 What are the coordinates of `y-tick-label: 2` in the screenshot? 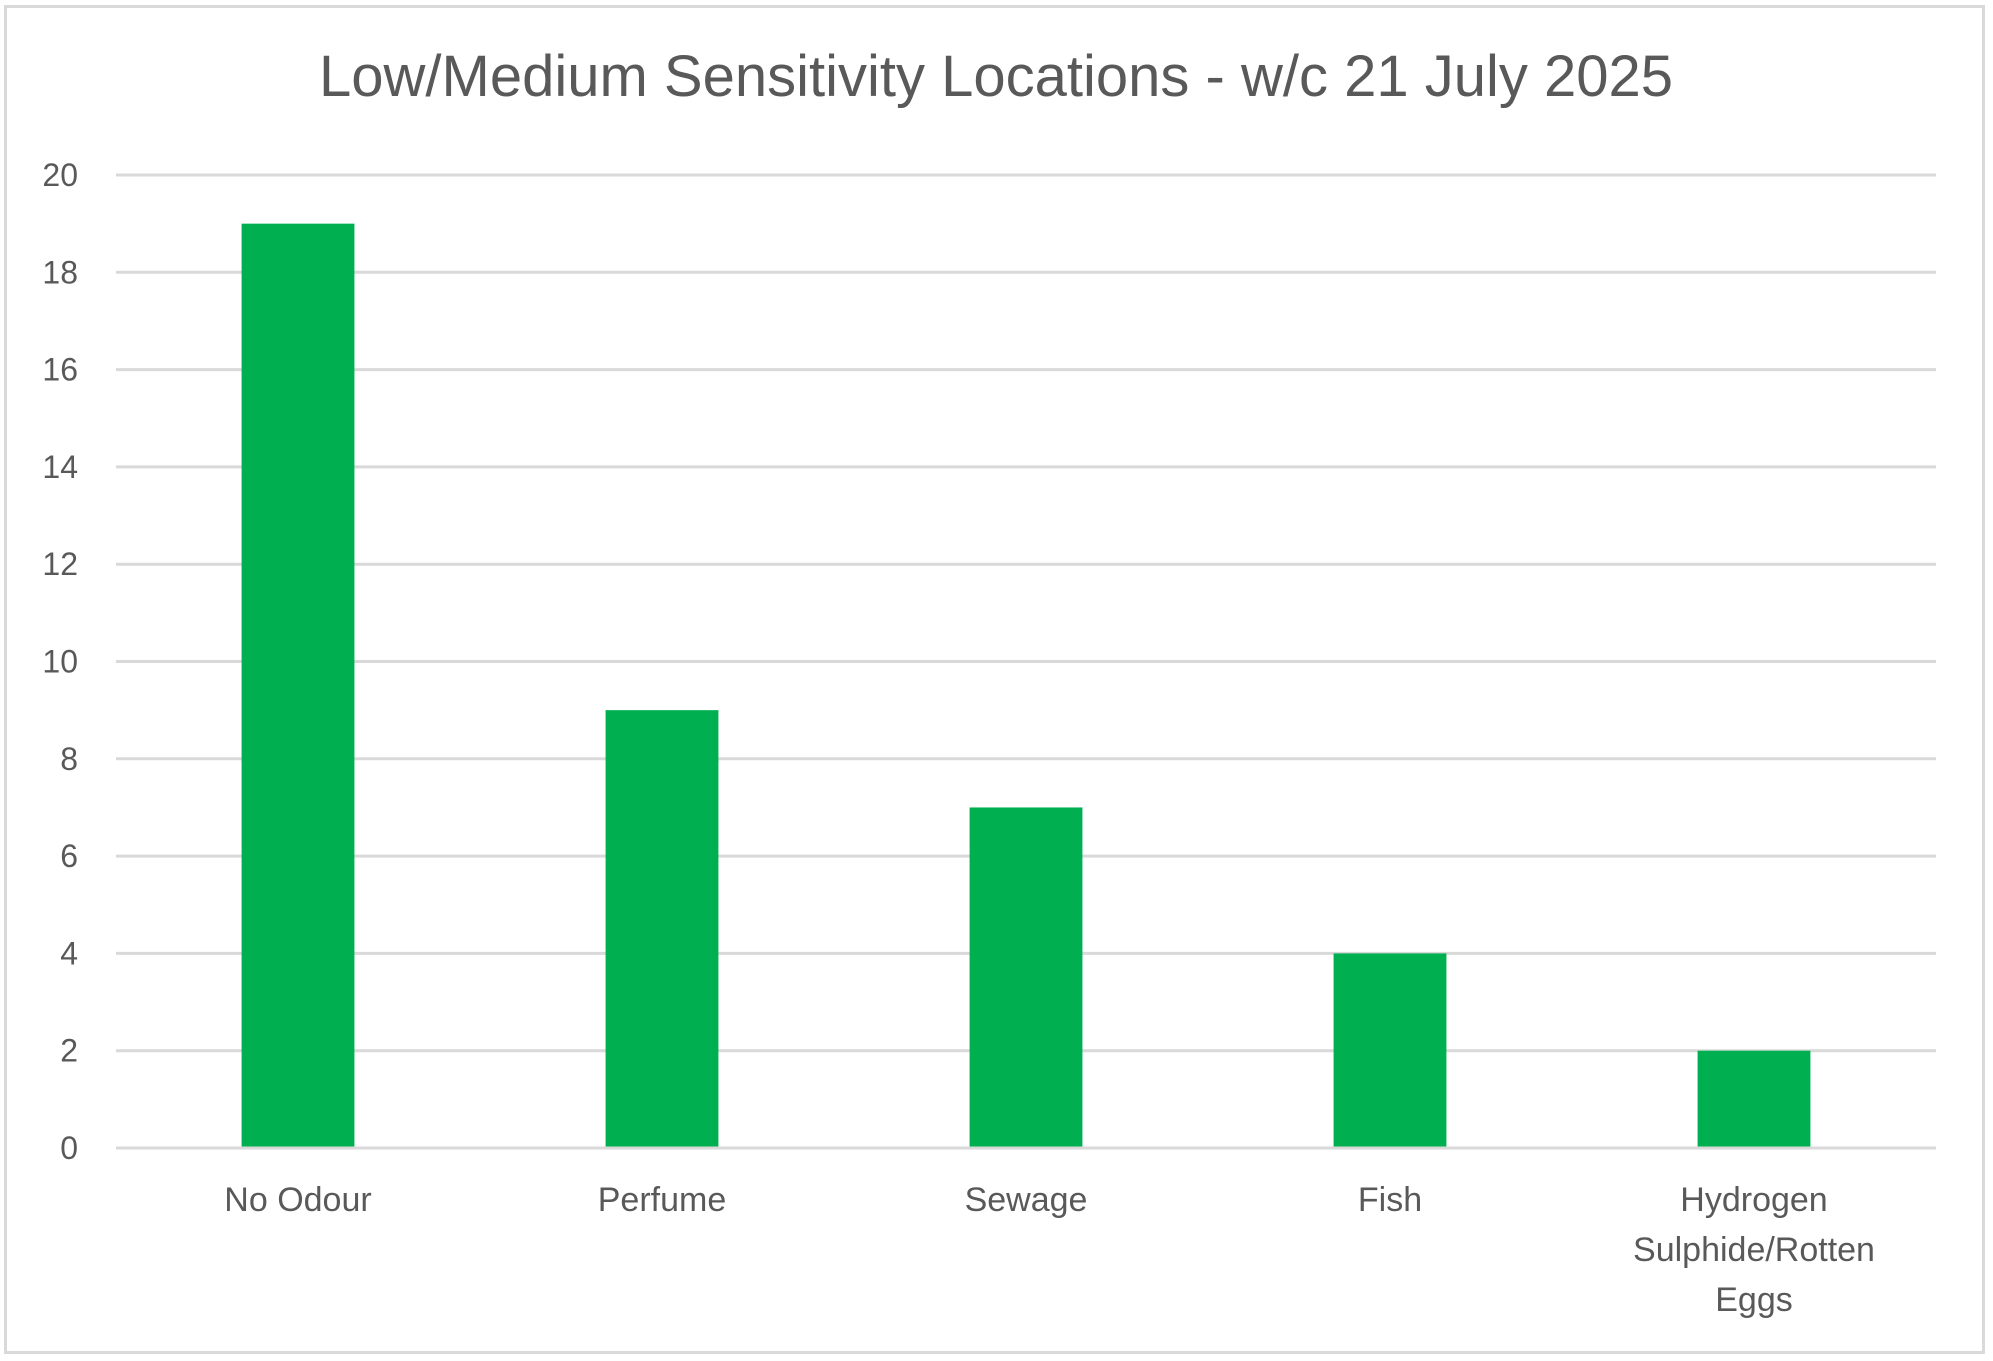 It's located at (69, 1051).